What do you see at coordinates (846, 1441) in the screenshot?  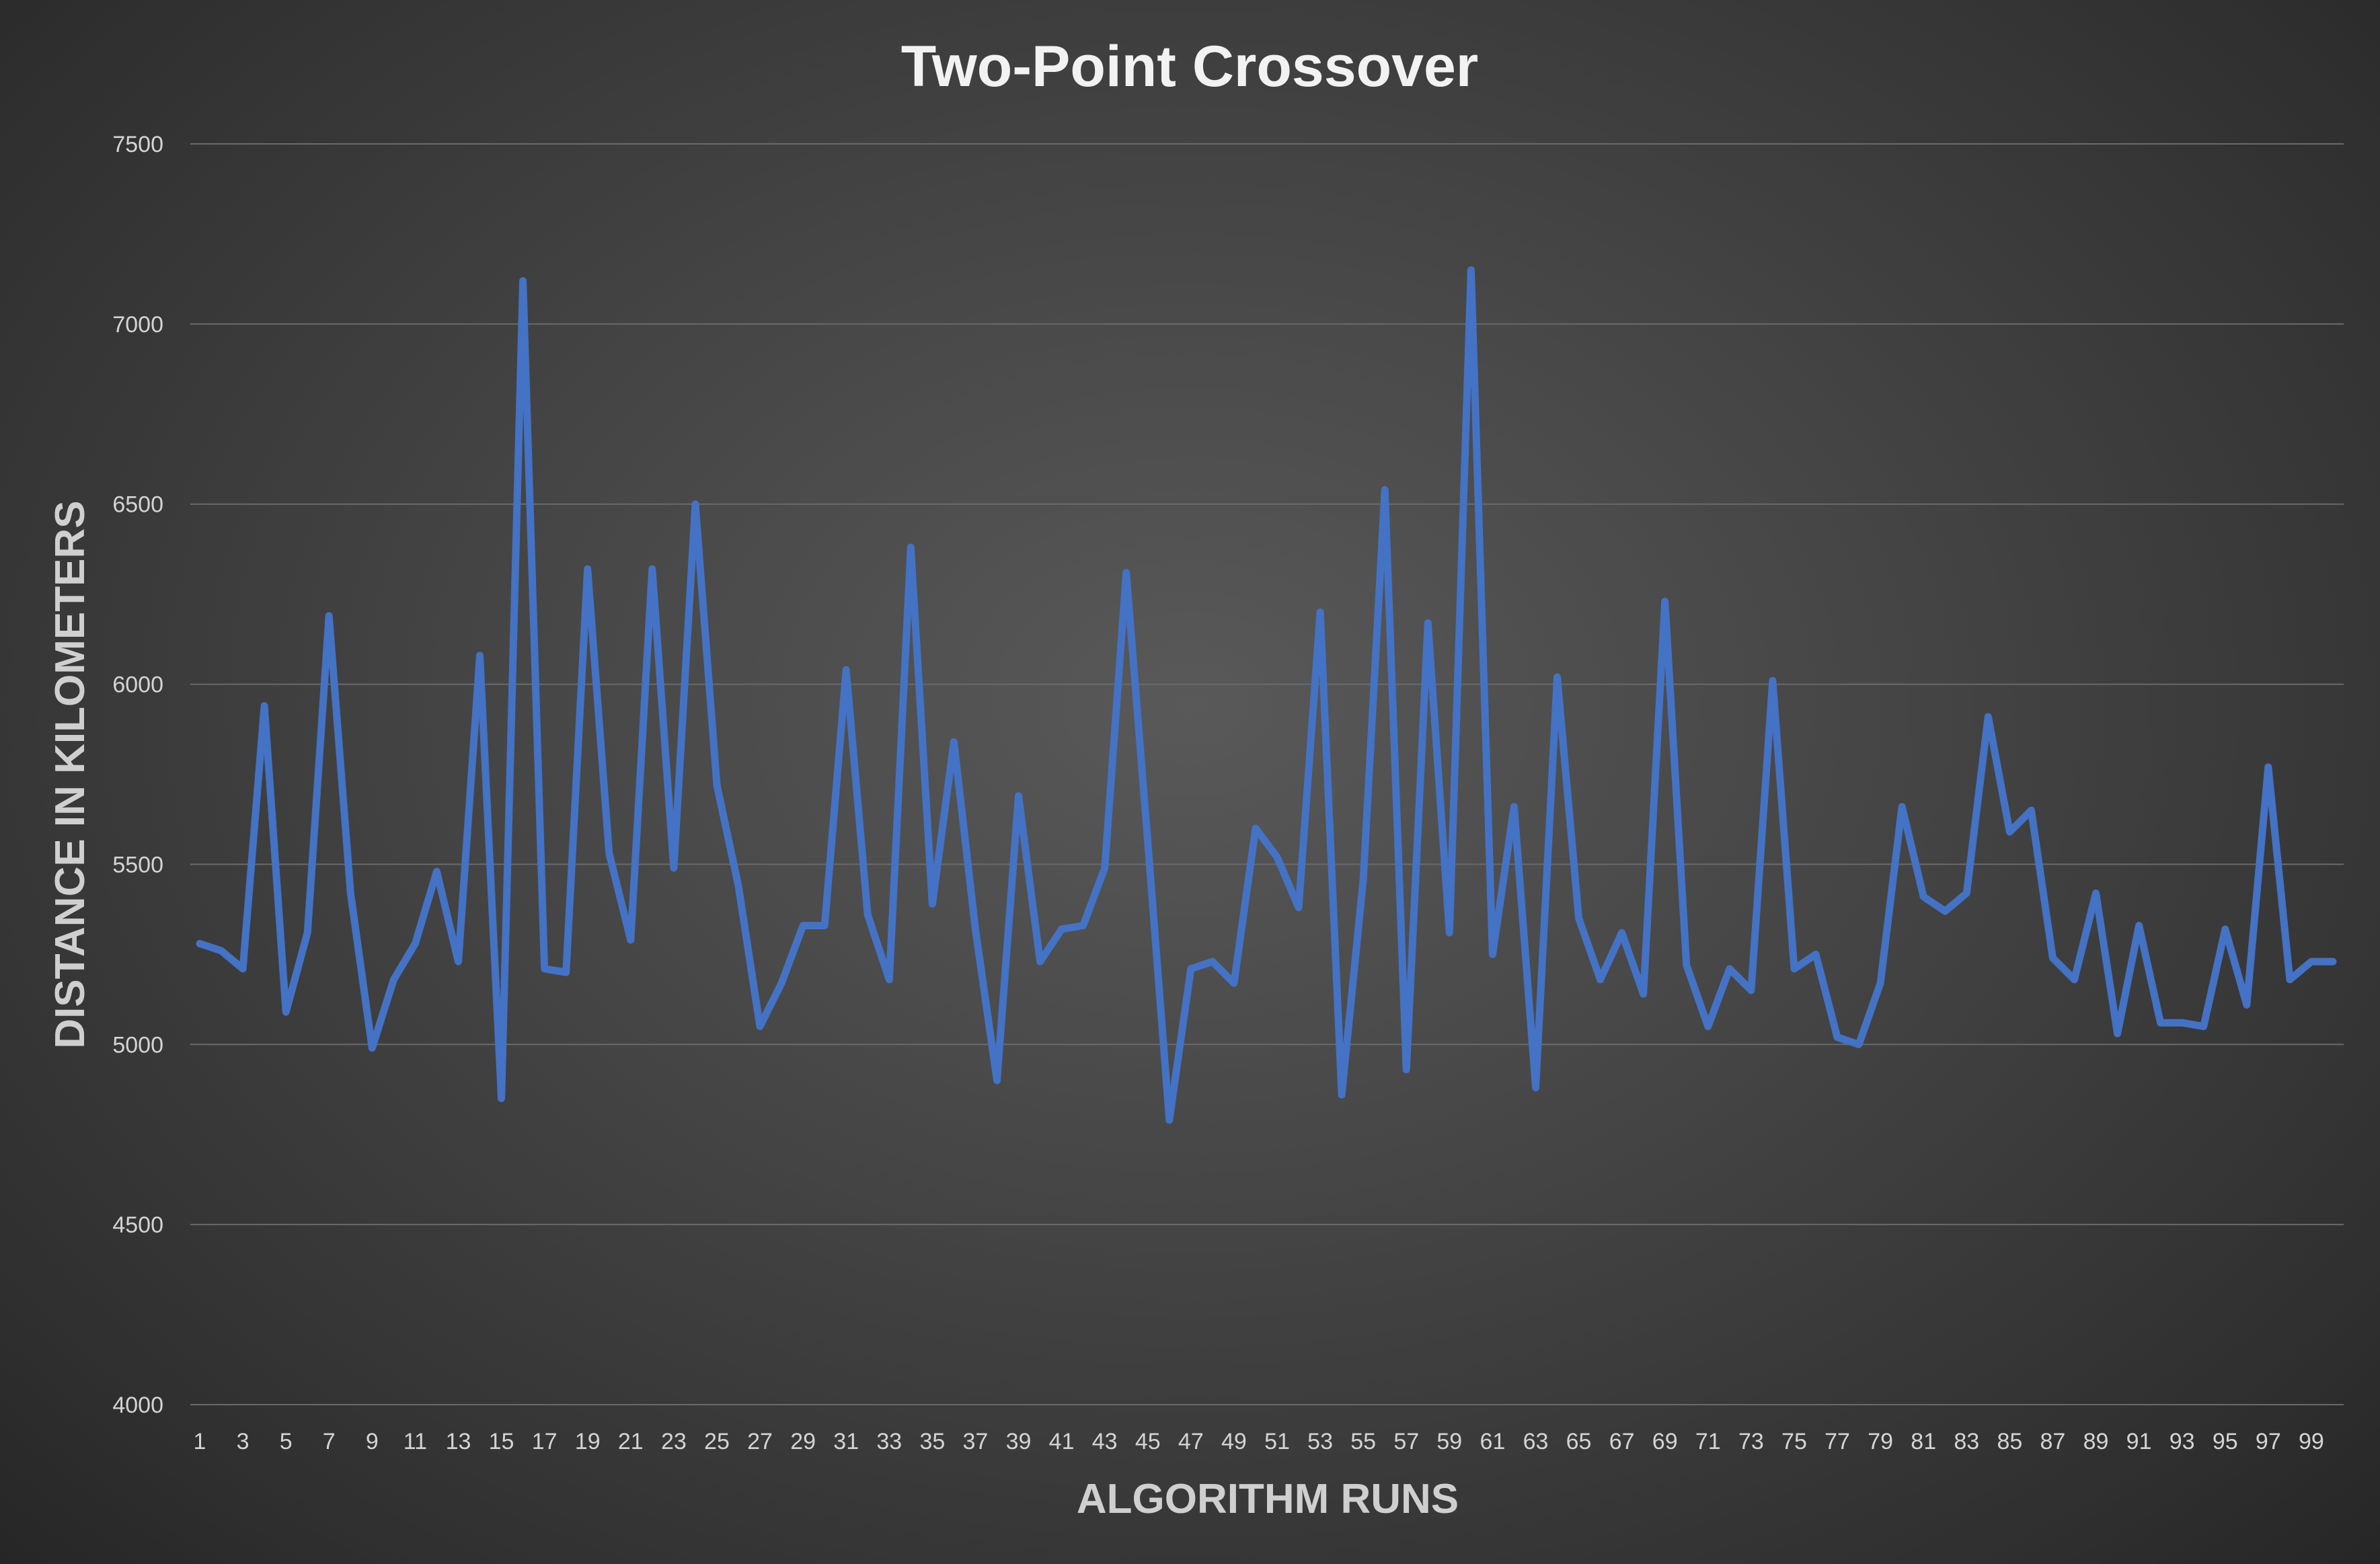 I see `x-tick-label: 31` at bounding box center [846, 1441].